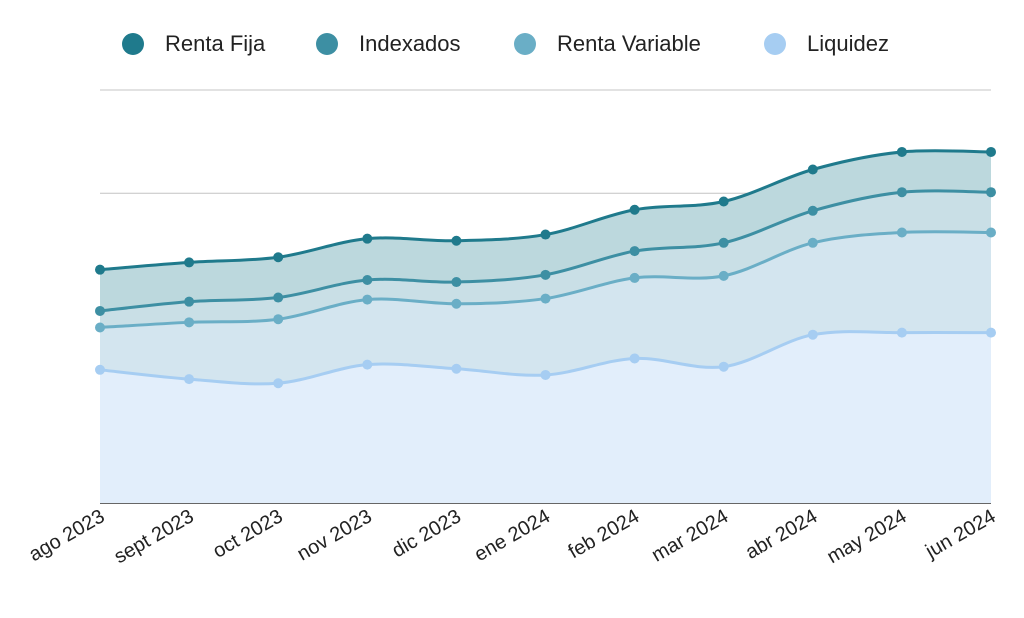  I want to click on x-tick-label: mar 2024, so click(690, 535).